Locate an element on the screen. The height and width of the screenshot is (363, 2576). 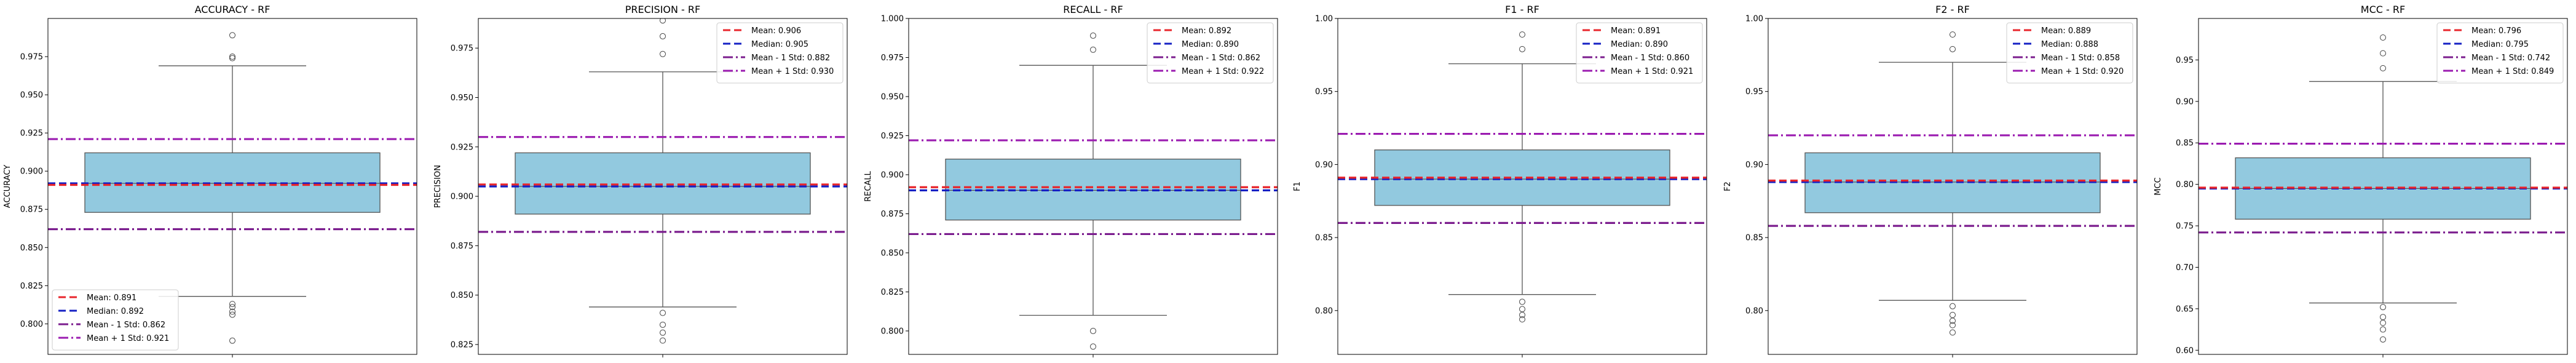
y-axis-label: PRECISION is located at coordinates (438, 186).